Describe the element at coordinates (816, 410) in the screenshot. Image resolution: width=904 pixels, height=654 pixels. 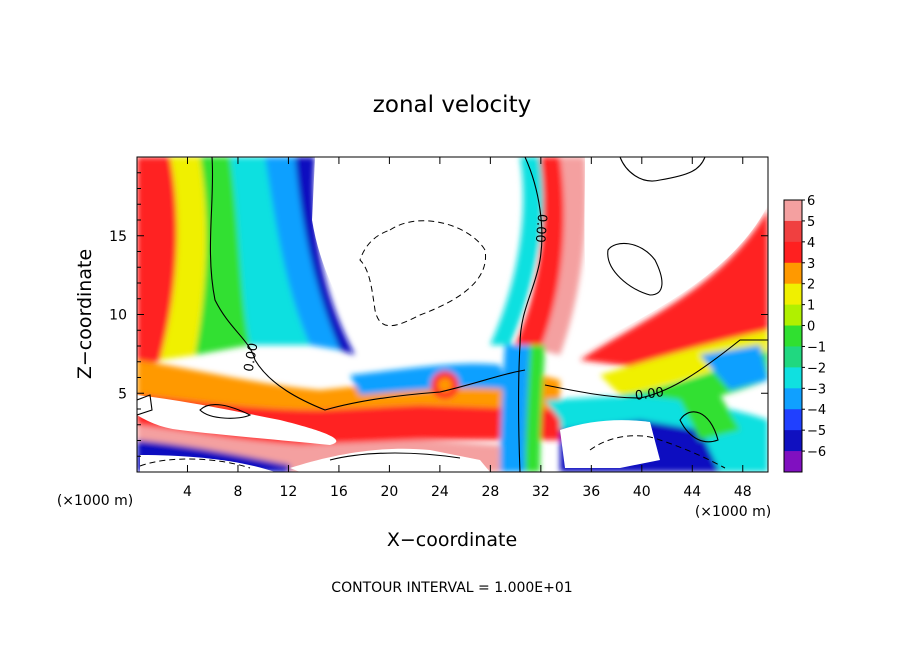
I see `colorbar-label: −4` at that location.